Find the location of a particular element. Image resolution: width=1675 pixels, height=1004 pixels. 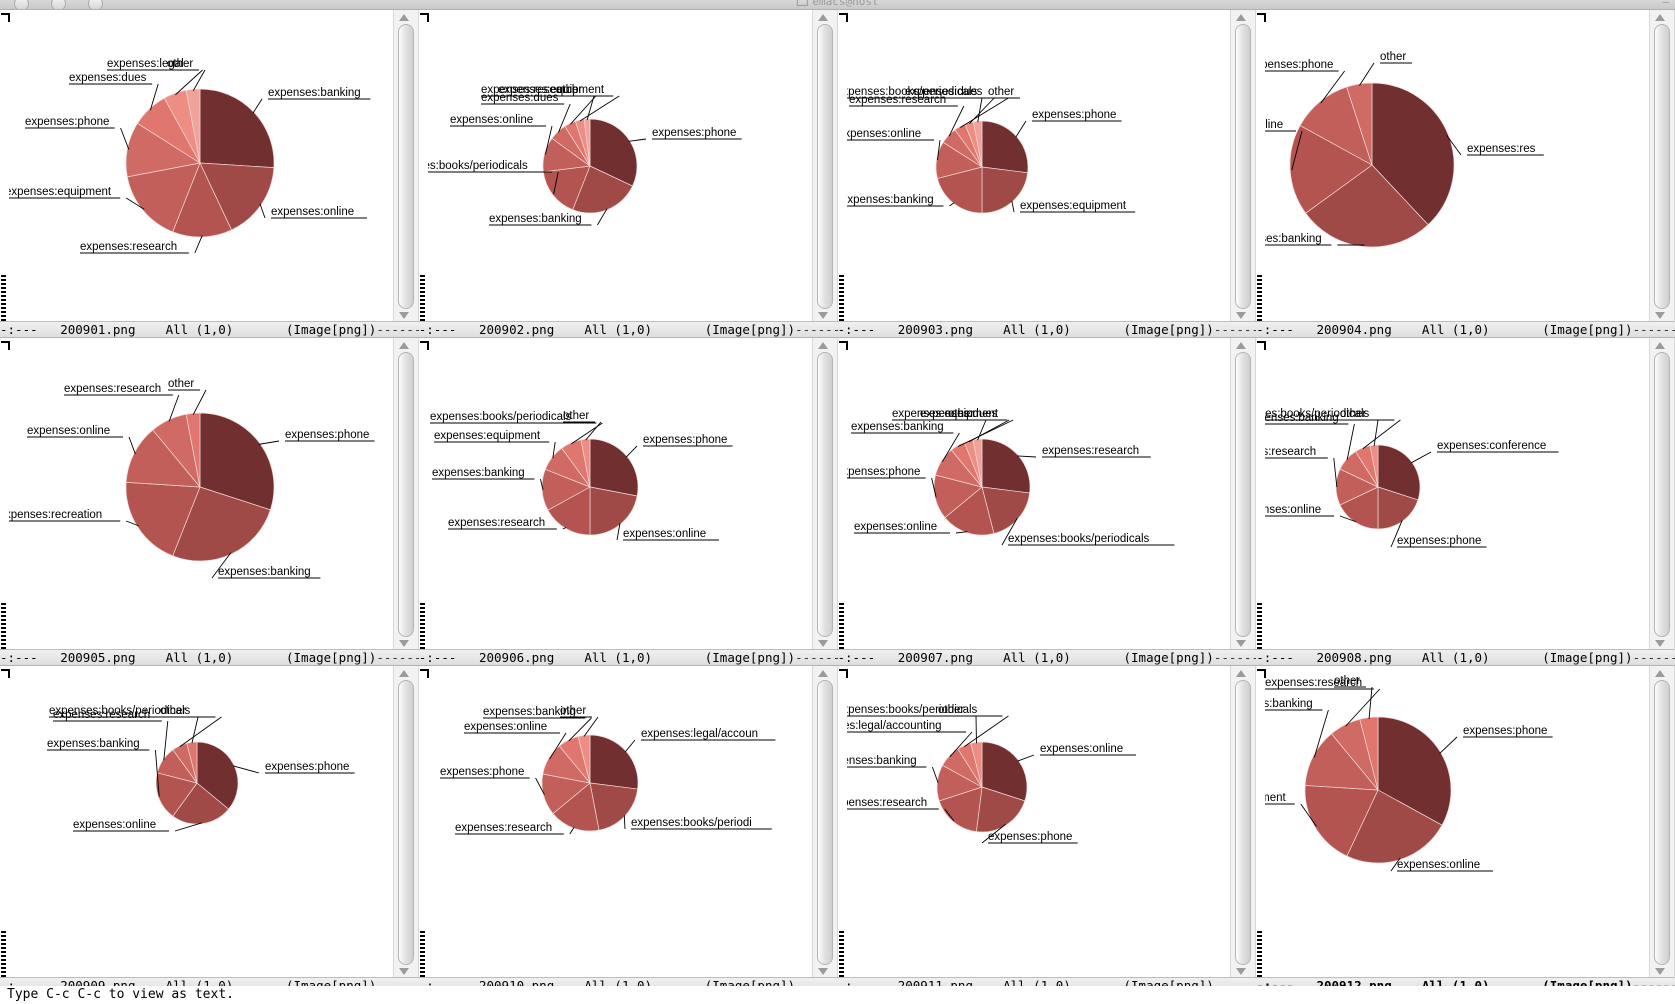

left-fringe is located at coordinates (1261, 494).